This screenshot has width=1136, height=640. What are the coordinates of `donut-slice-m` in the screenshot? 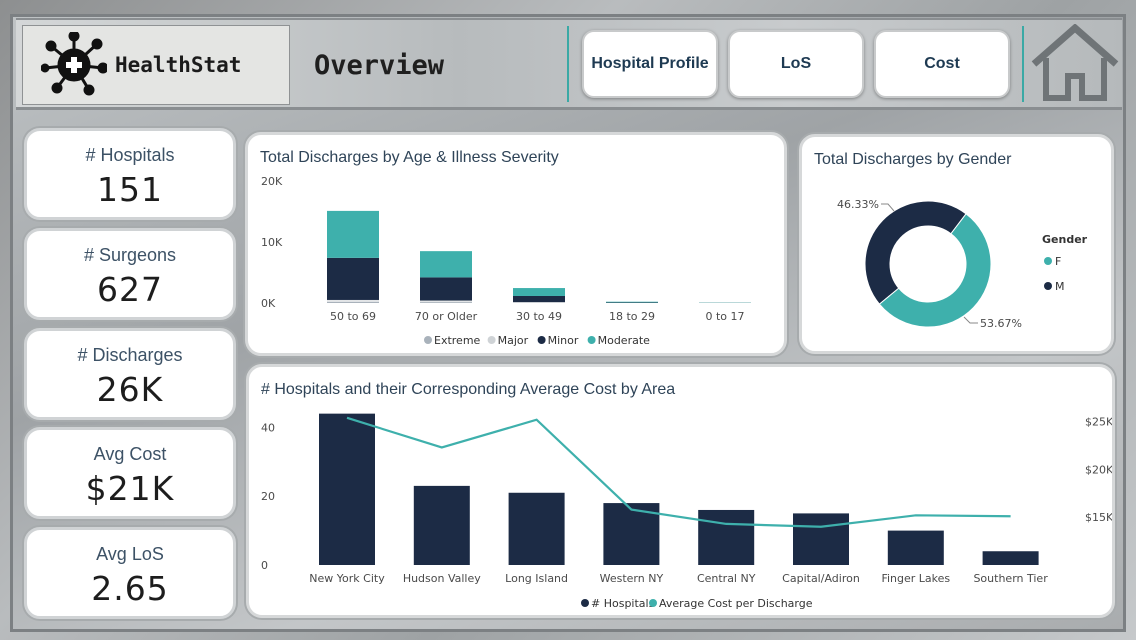 It's located at (915, 252).